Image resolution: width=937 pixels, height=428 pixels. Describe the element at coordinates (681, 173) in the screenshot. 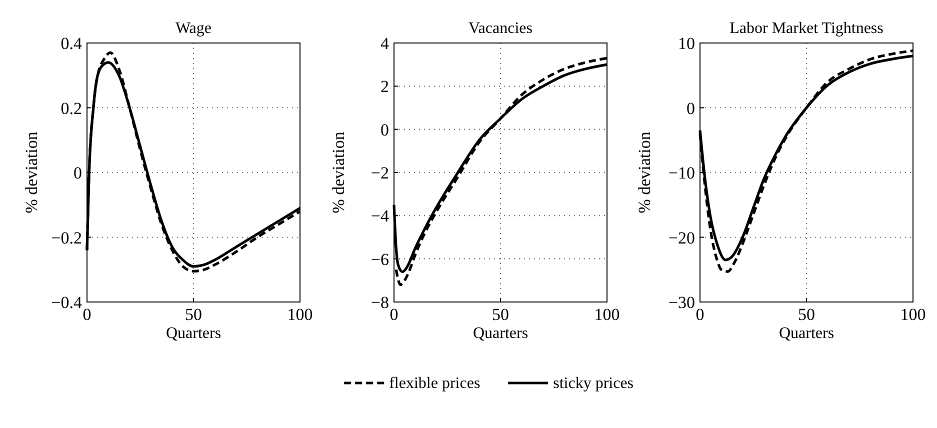

I see `y-tick-label: −10` at that location.